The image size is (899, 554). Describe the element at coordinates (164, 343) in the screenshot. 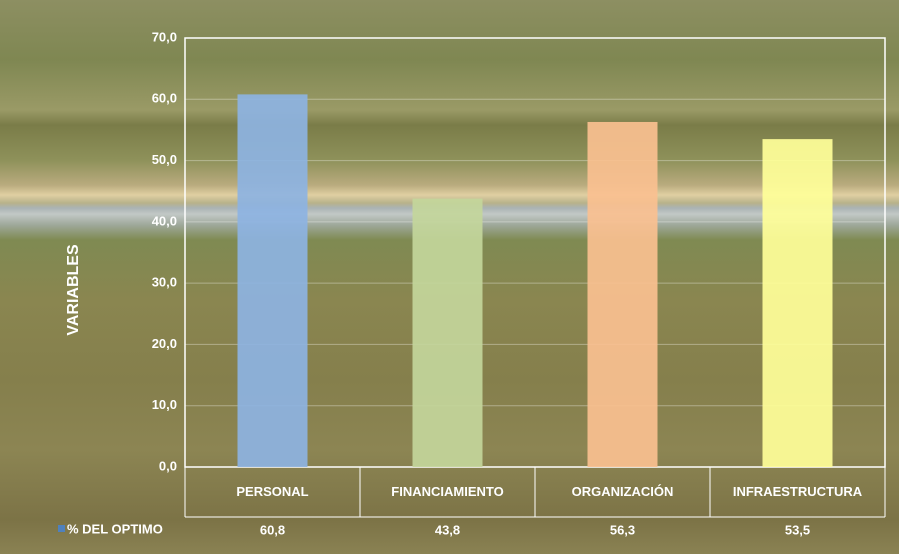

I see `y-tick-label: 20,0` at that location.